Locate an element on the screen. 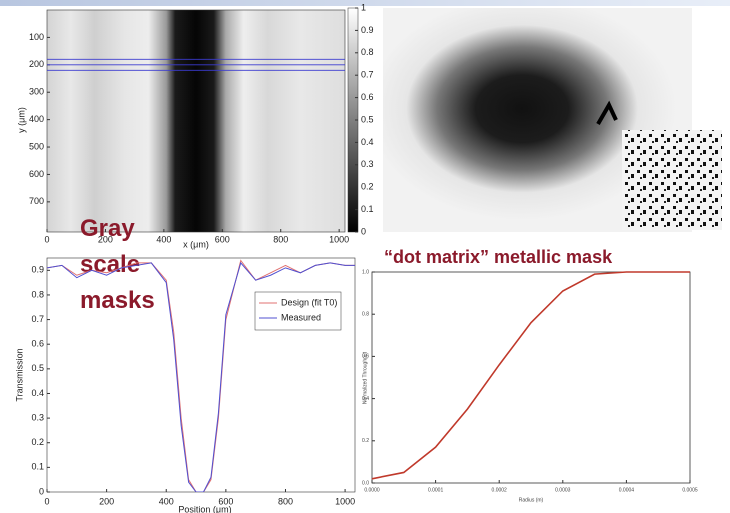 This screenshot has width=730, height=513. x-tick-label: 0.0001 is located at coordinates (436, 490).